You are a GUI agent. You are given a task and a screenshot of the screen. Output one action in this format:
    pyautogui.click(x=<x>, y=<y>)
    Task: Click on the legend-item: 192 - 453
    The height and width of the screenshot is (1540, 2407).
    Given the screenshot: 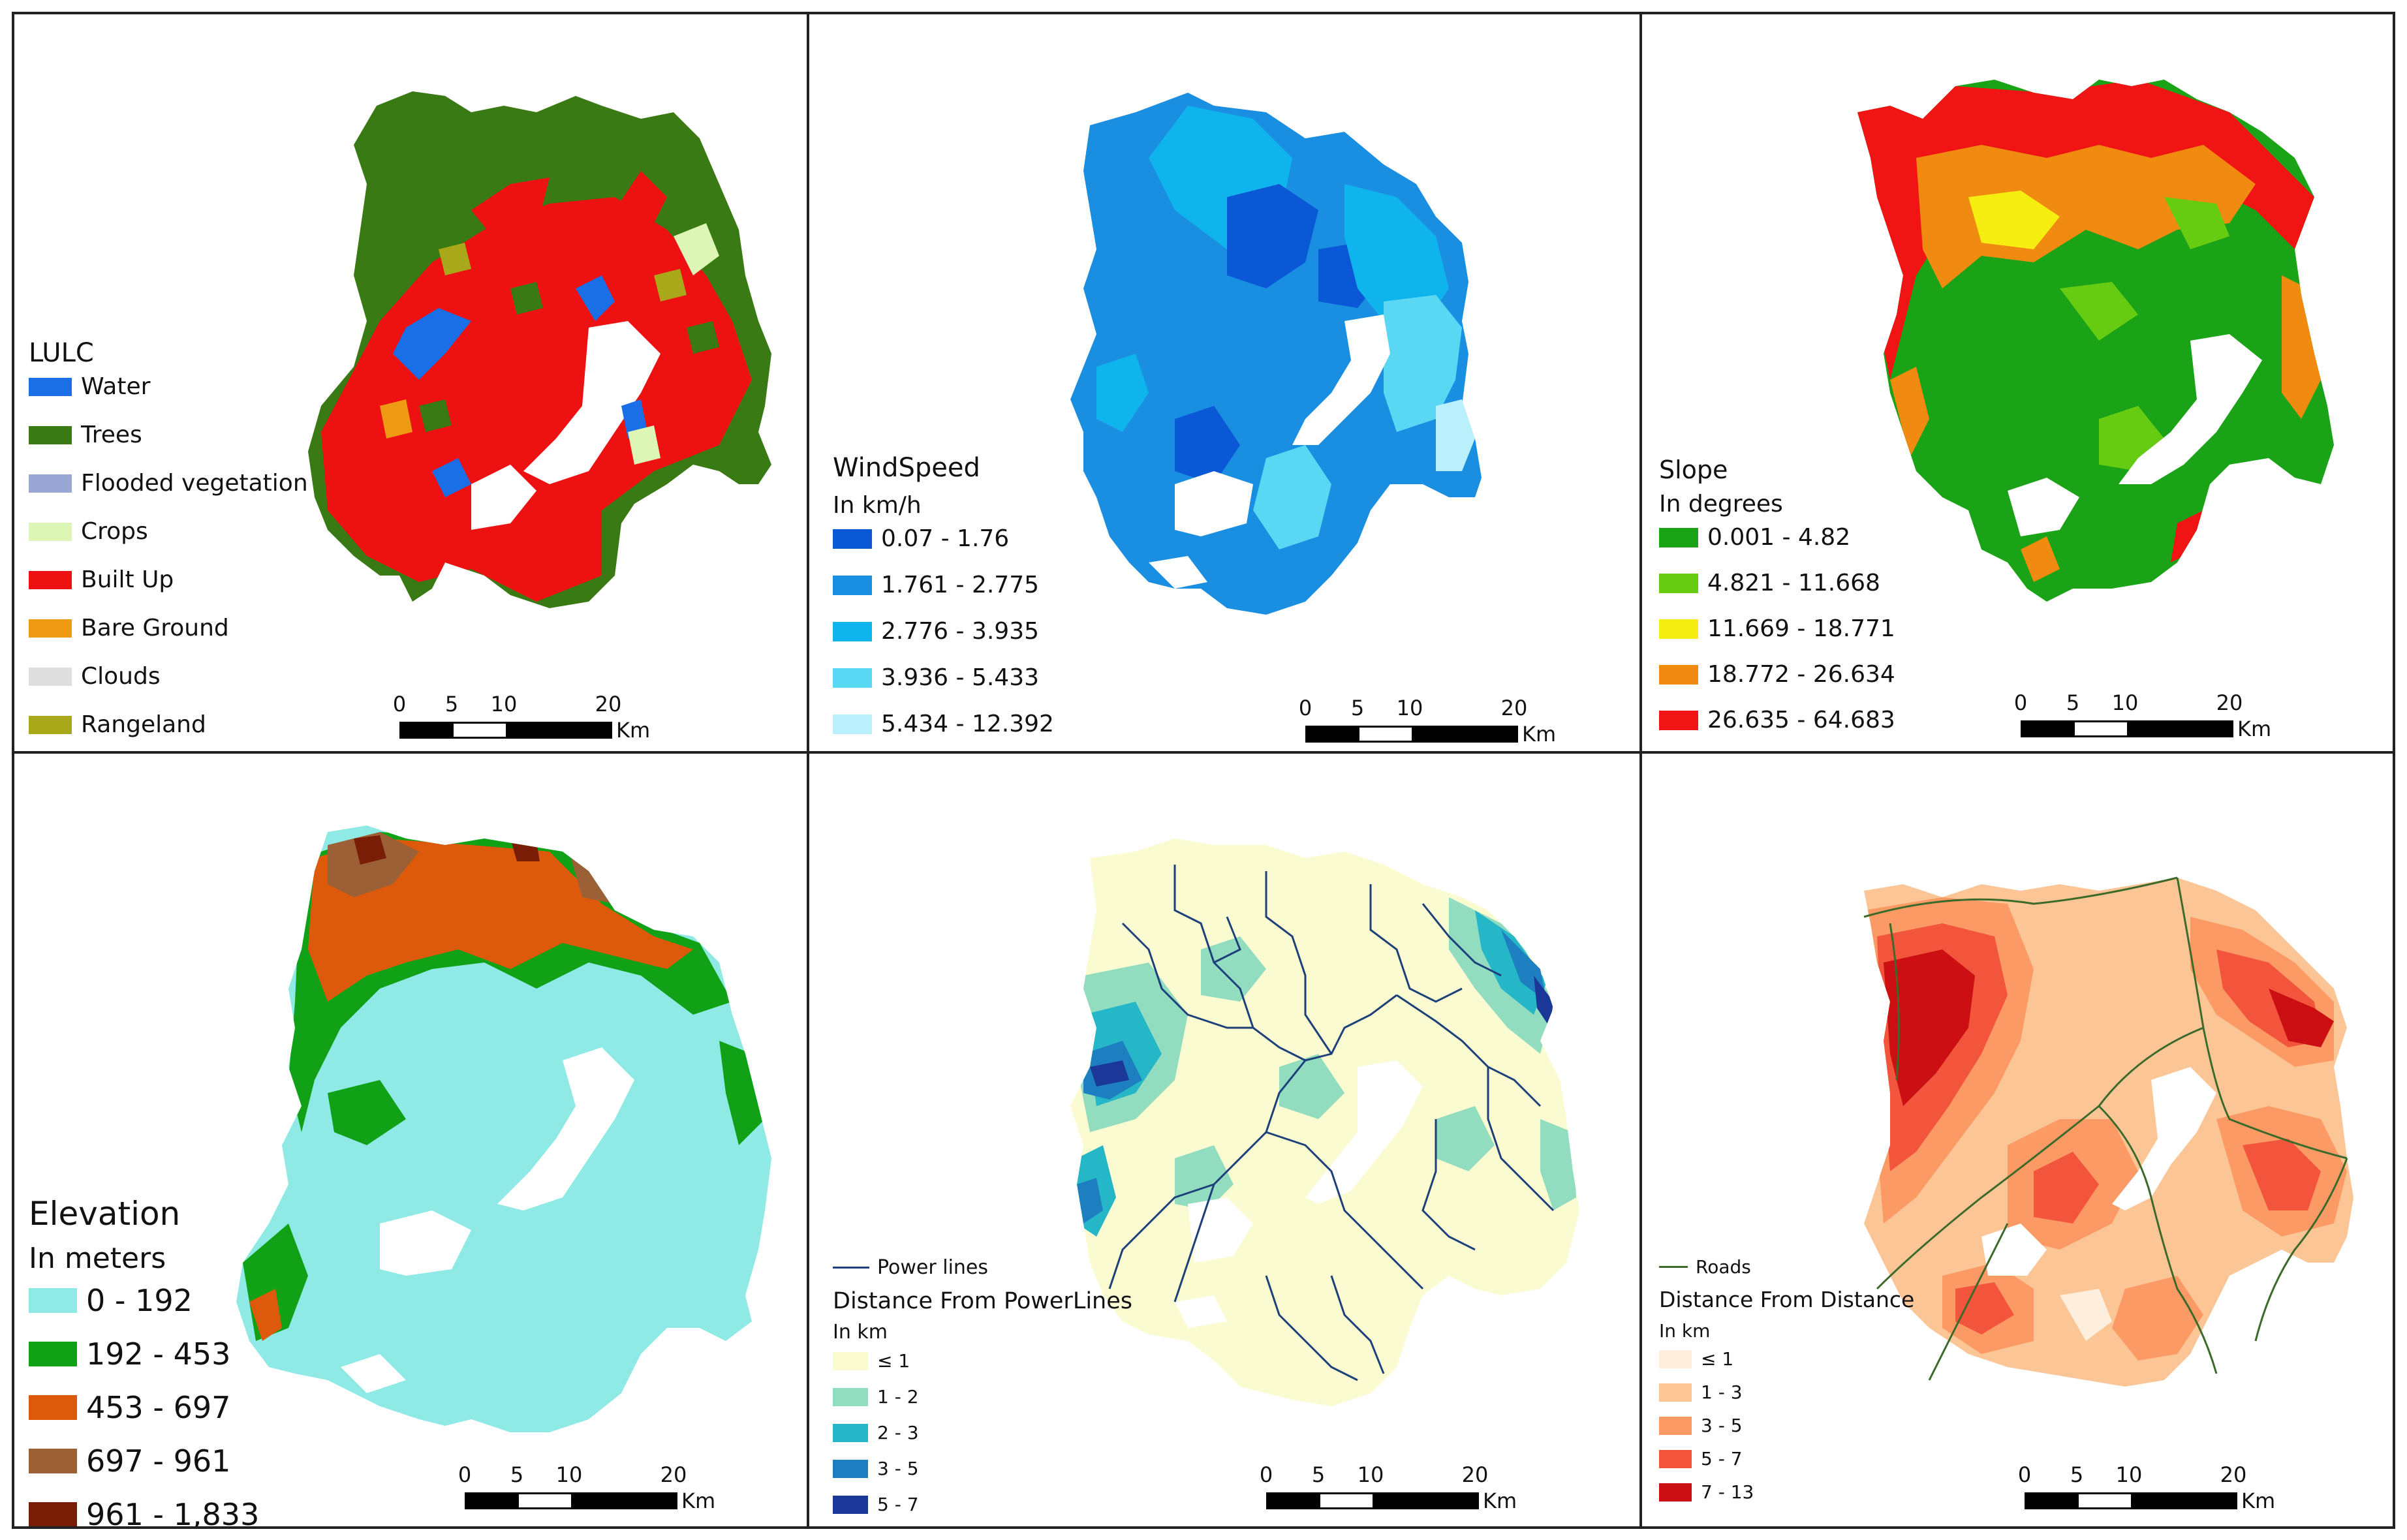 What is the action you would take?
    pyautogui.click(x=144, y=1354)
    